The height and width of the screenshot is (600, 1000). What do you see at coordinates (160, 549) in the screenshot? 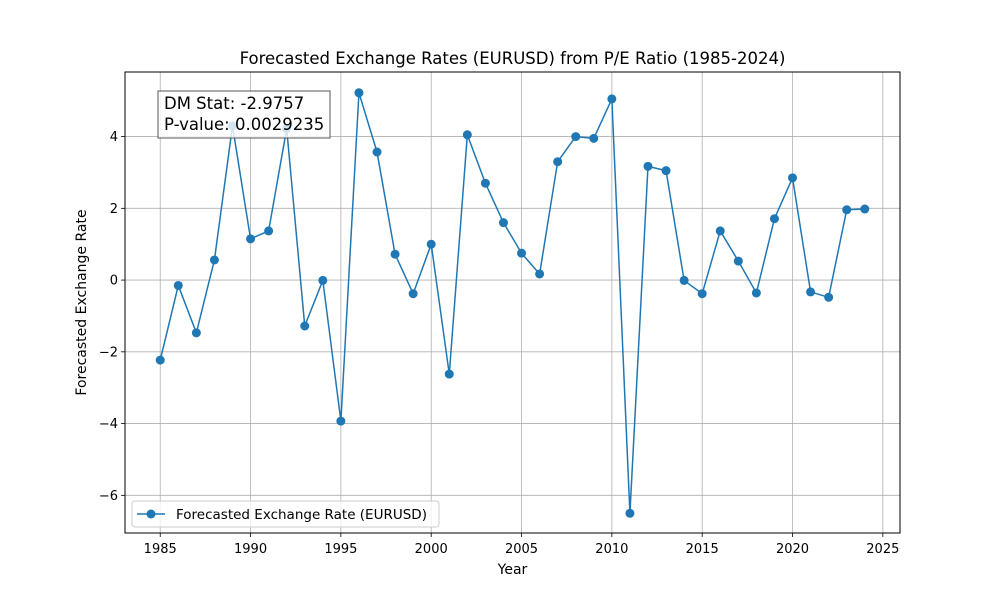
I see `x-tick-label: 1985` at bounding box center [160, 549].